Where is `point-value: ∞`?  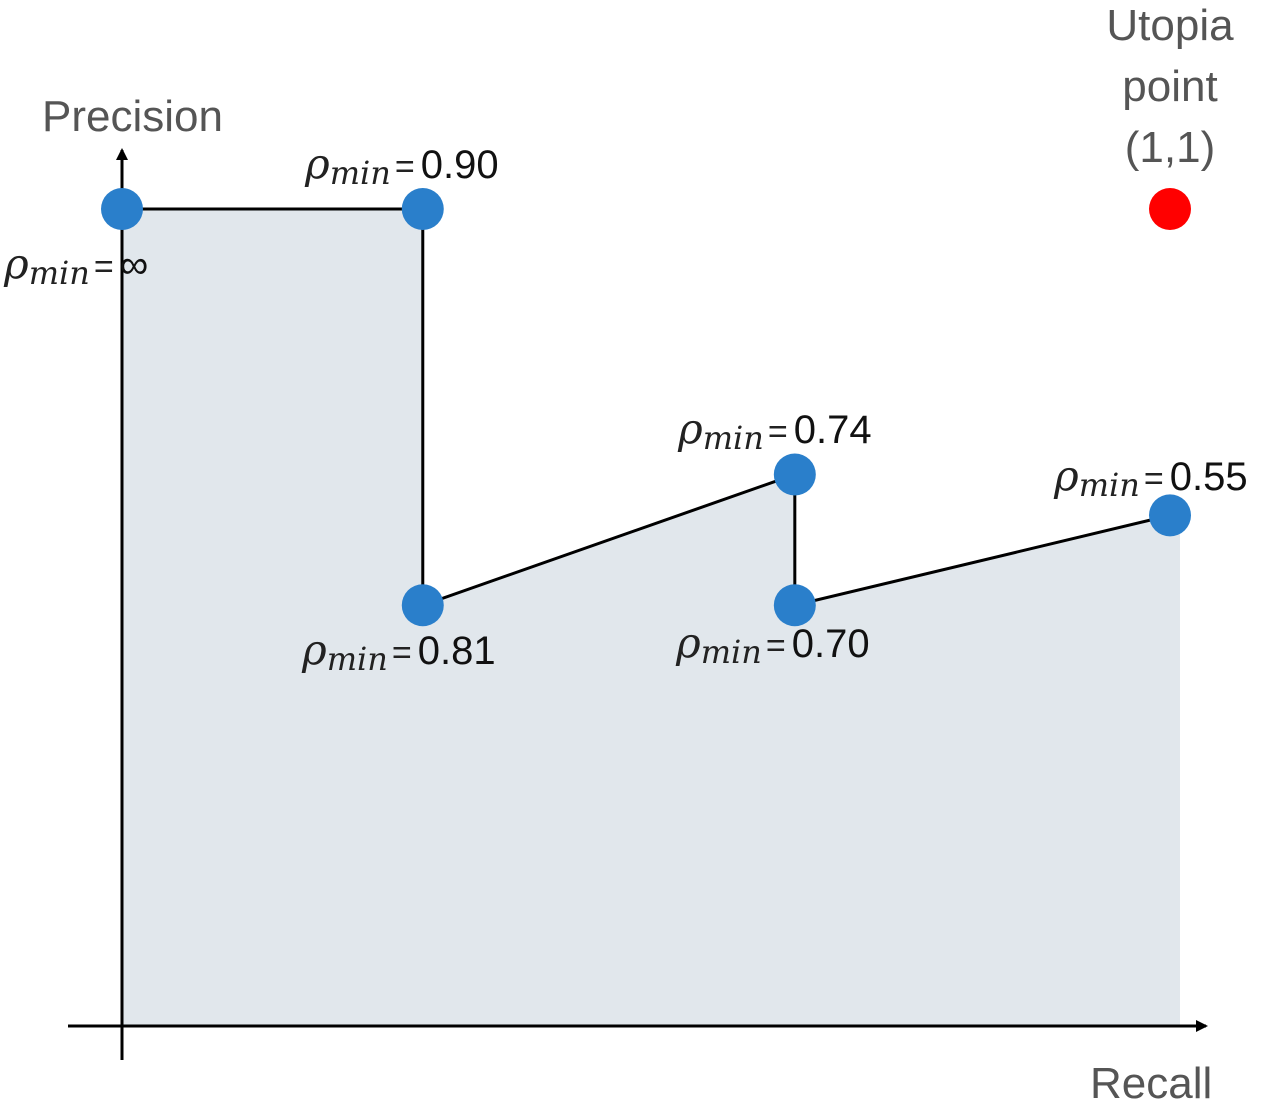 point-value: ∞ is located at coordinates (134, 265).